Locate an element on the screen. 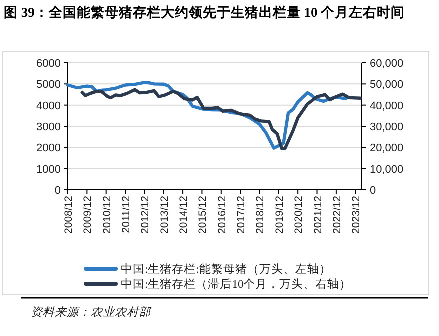  x-tick-label: 2021/12 is located at coordinates (318, 215).